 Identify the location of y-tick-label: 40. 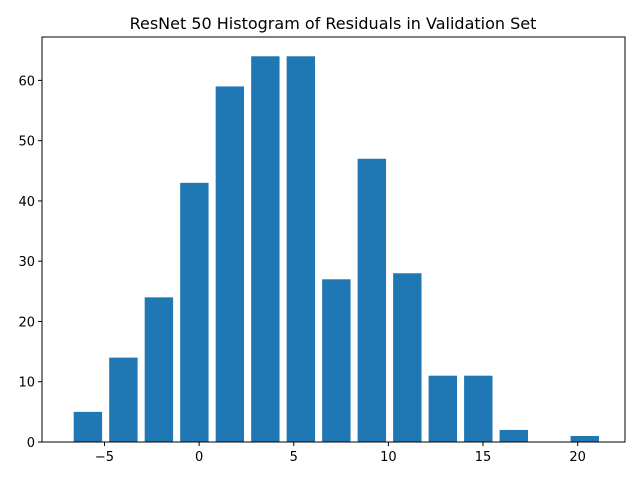
(26, 202).